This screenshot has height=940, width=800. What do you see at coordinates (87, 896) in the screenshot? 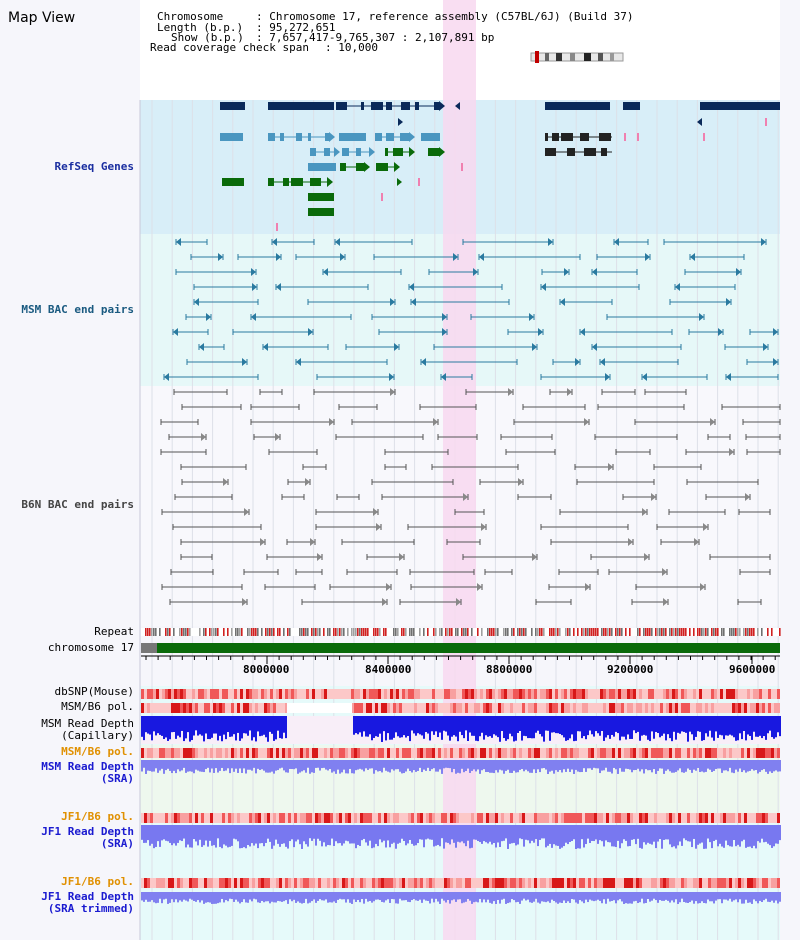
I see `track-label-jf1-trim-1: JF1 Read Depth` at bounding box center [87, 896].